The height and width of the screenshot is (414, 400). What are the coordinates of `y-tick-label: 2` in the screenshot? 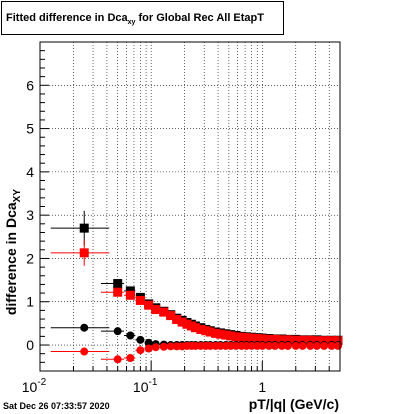 It's located at (30, 258).